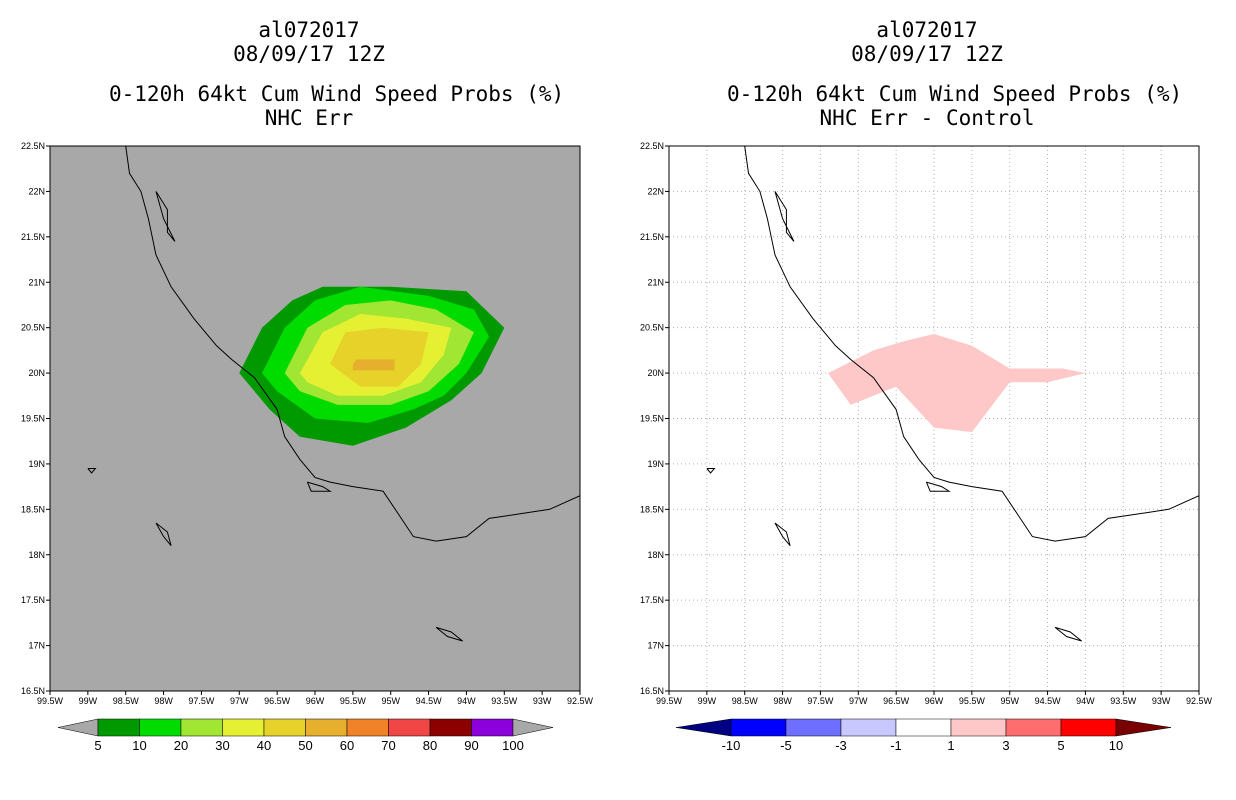 The image size is (1236, 800). Describe the element at coordinates (950, 745) in the screenshot. I see `right-colorbar-label: 1` at that location.